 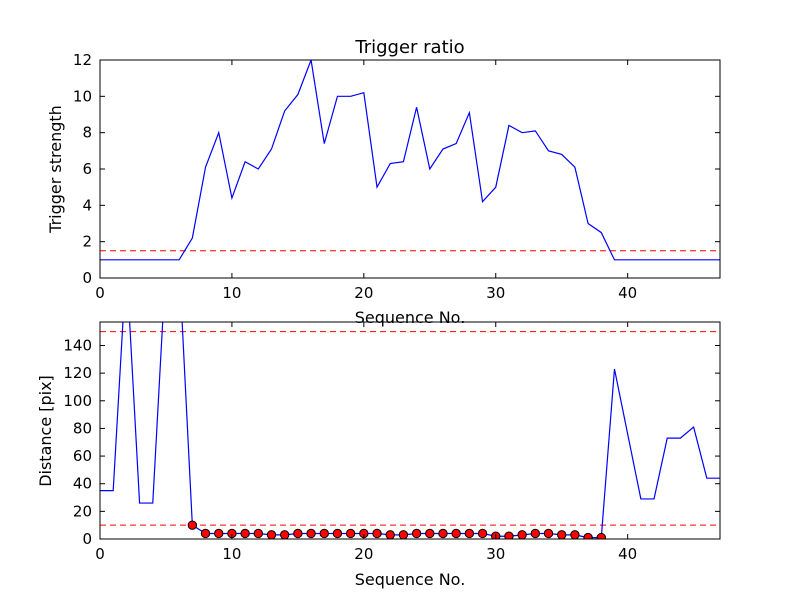 What do you see at coordinates (87, 133) in the screenshot?
I see `panel1-y-tick-label: 8` at bounding box center [87, 133].